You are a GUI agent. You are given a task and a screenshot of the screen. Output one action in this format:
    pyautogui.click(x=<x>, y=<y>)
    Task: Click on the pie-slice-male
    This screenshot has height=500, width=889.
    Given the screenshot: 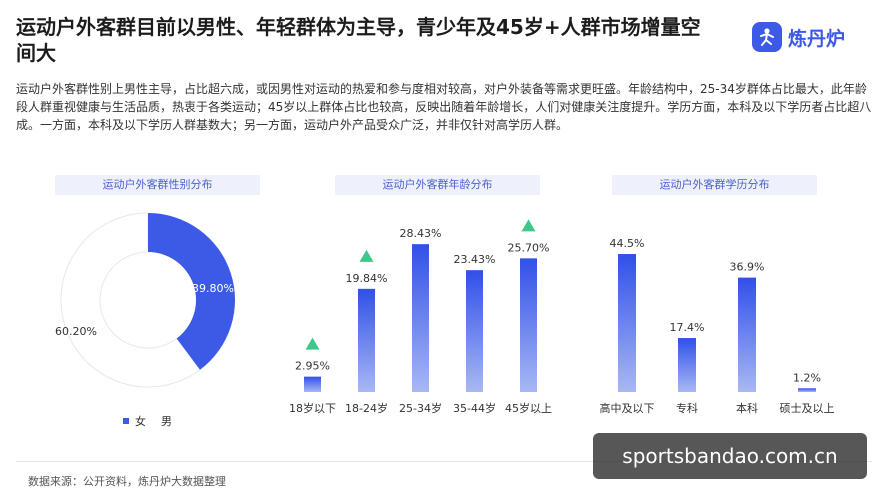 What is the action you would take?
    pyautogui.click(x=191, y=291)
    